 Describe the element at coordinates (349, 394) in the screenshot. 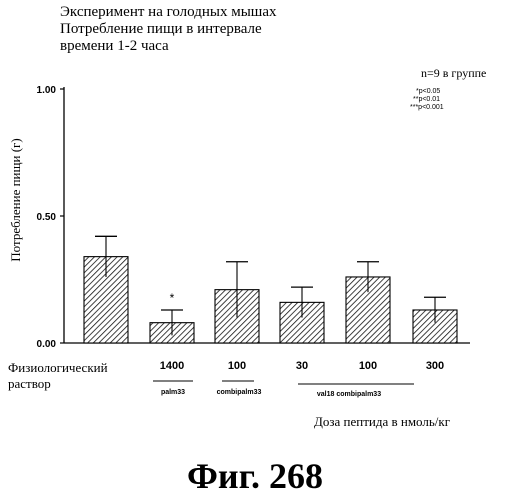

I see `group-label-val18-combipalm33: val18 combipalm33` at that location.